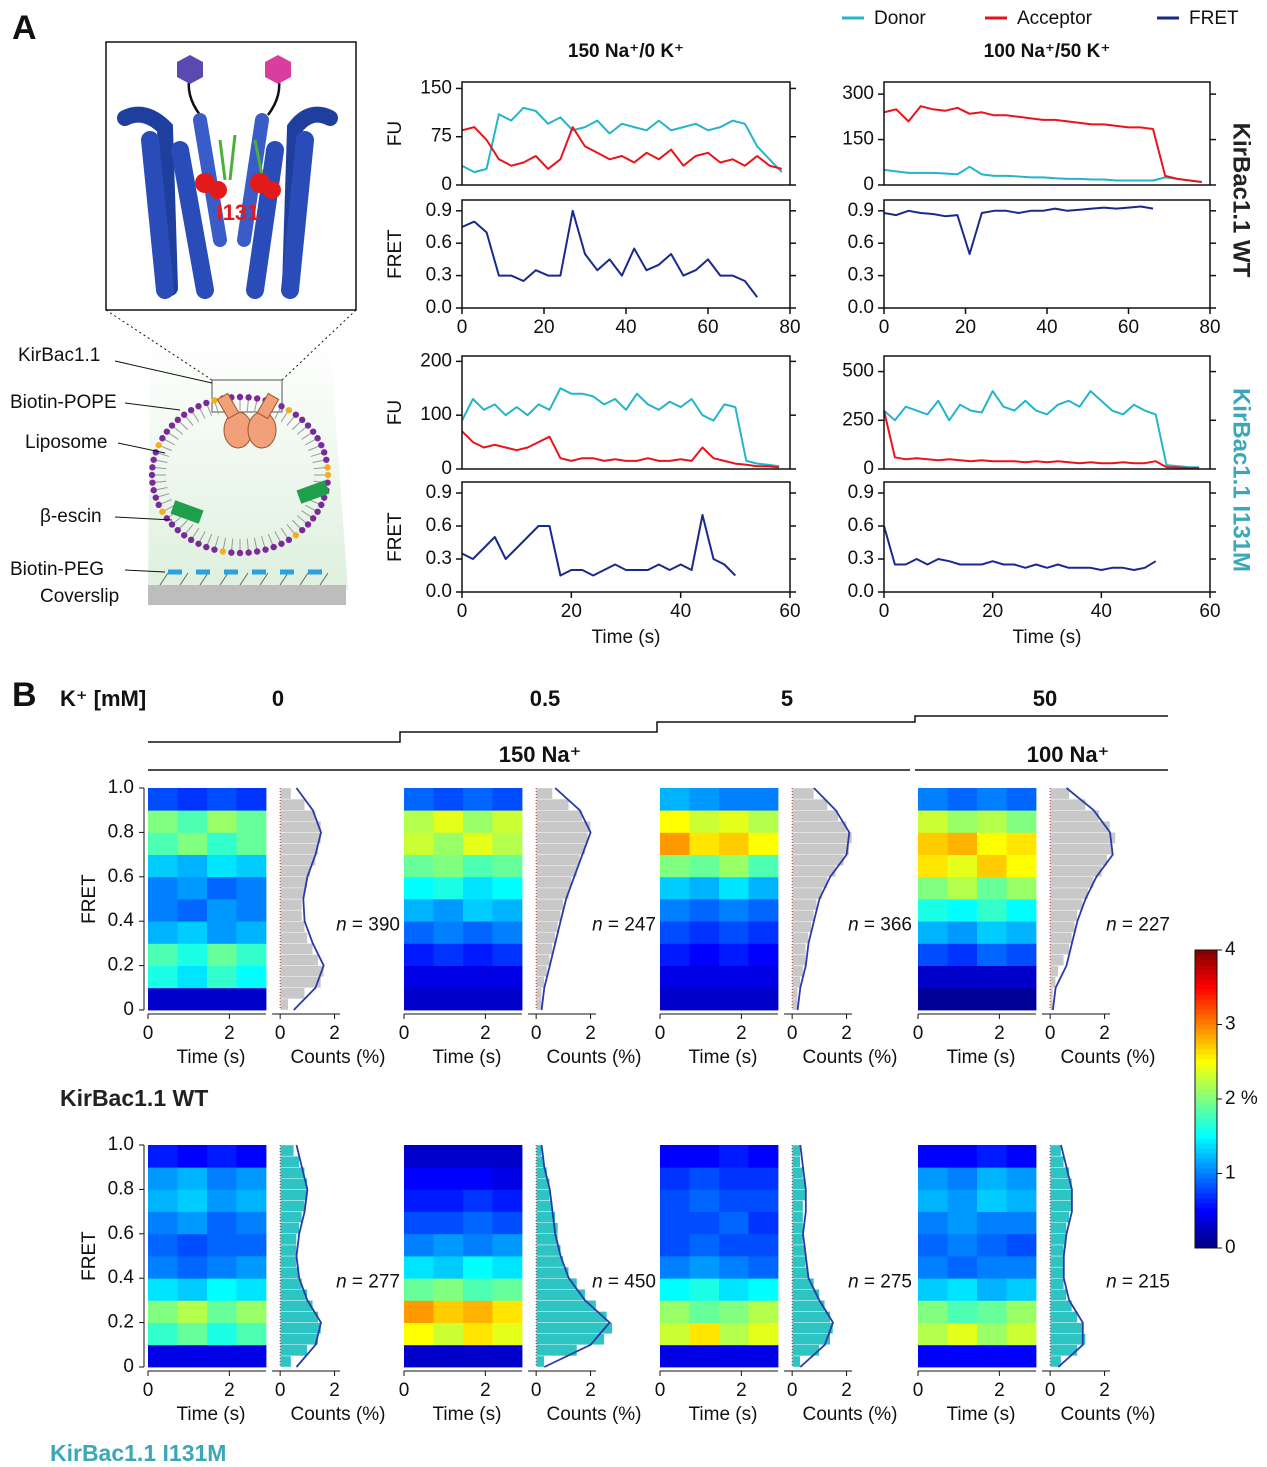  I want to click on zoom-box, so click(247, 396).